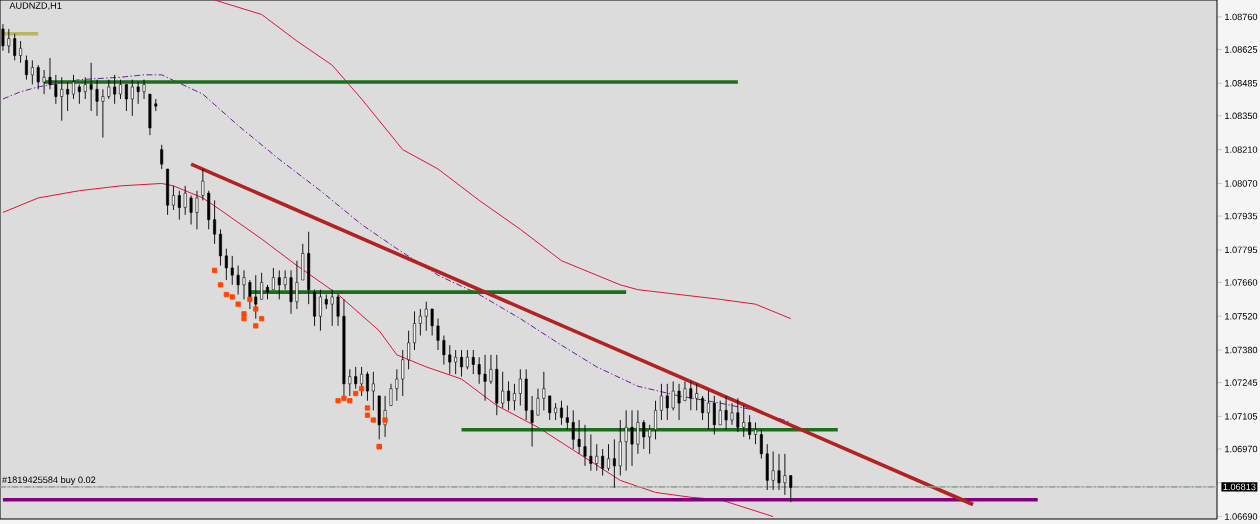 The width and height of the screenshot is (1260, 524). Describe the element at coordinates (1241, 350) in the screenshot. I see `y-tick-label: 1.07380` at that location.